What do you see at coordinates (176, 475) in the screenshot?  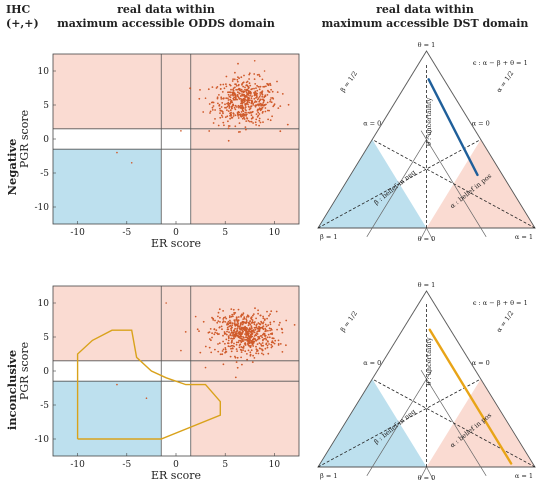 I see `x-axis-label: ER score` at bounding box center [176, 475].